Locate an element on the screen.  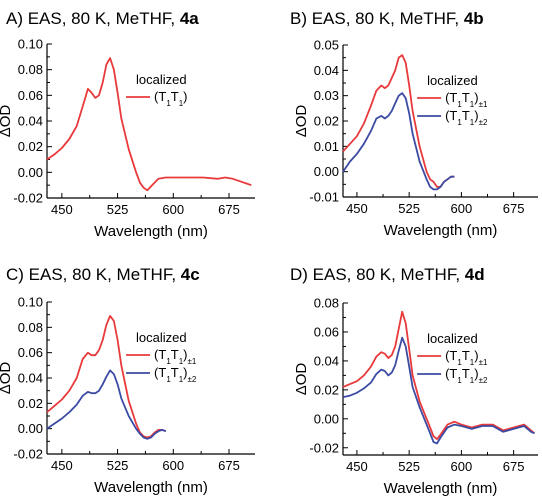
chart-title-compound: 4d is located at coordinates (475, 274).